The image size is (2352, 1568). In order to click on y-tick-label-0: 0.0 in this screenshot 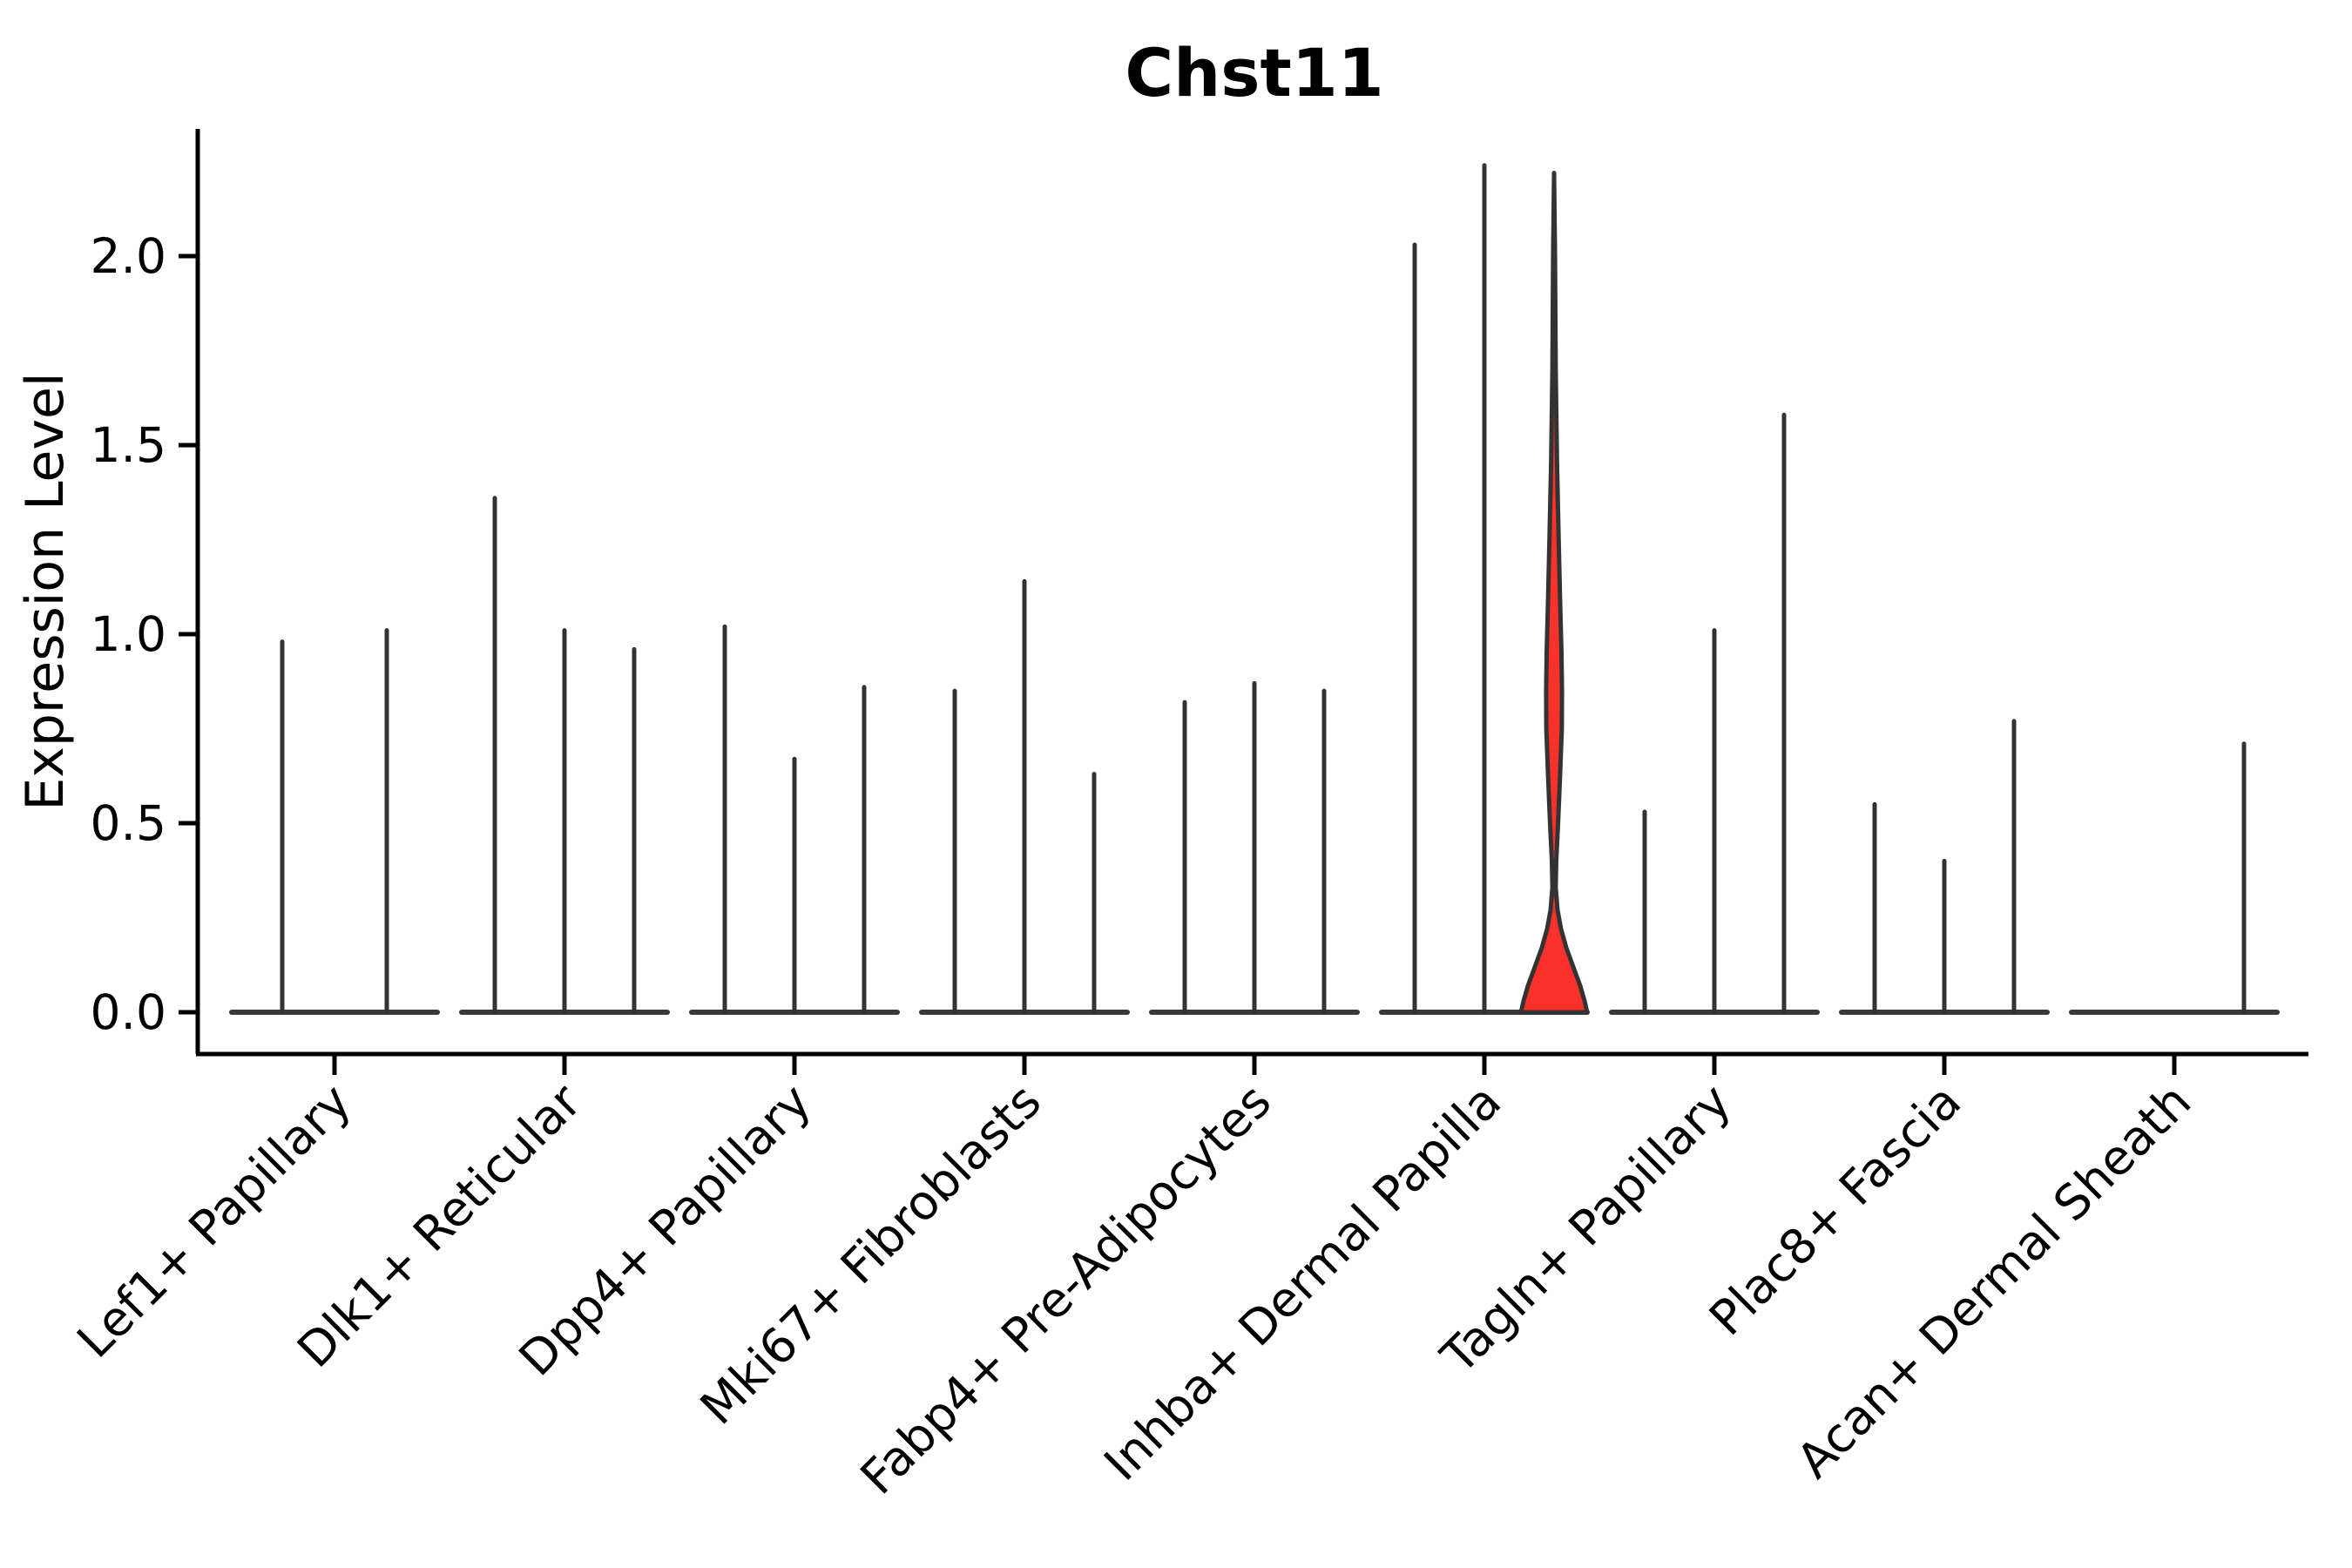, I will do `click(129, 1012)`.